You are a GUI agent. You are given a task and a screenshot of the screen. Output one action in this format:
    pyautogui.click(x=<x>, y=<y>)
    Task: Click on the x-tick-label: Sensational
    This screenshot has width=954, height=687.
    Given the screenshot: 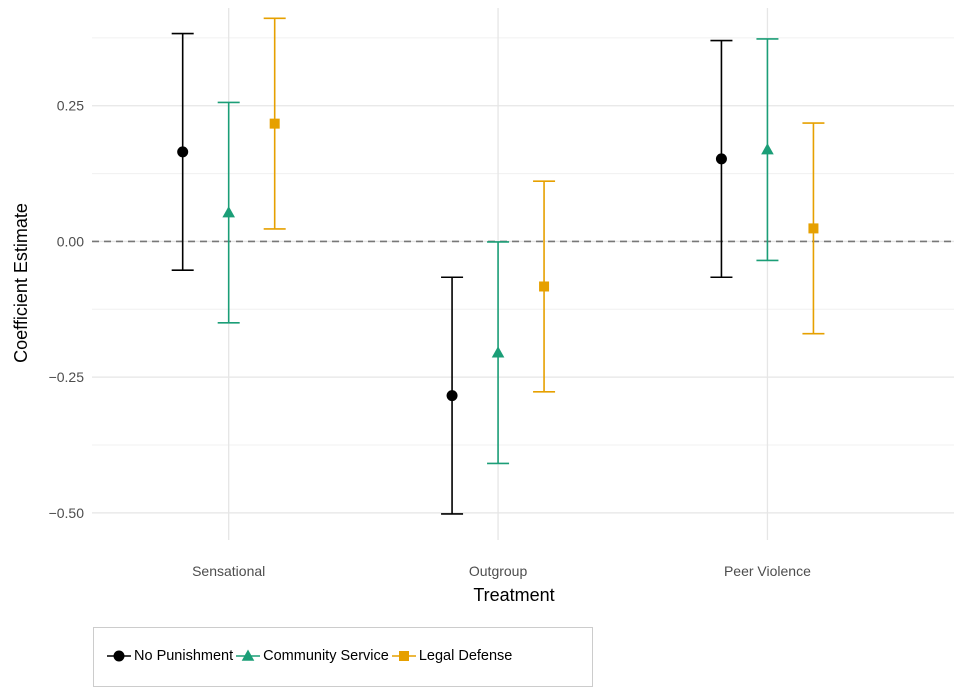 What is the action you would take?
    pyautogui.click(x=228, y=571)
    